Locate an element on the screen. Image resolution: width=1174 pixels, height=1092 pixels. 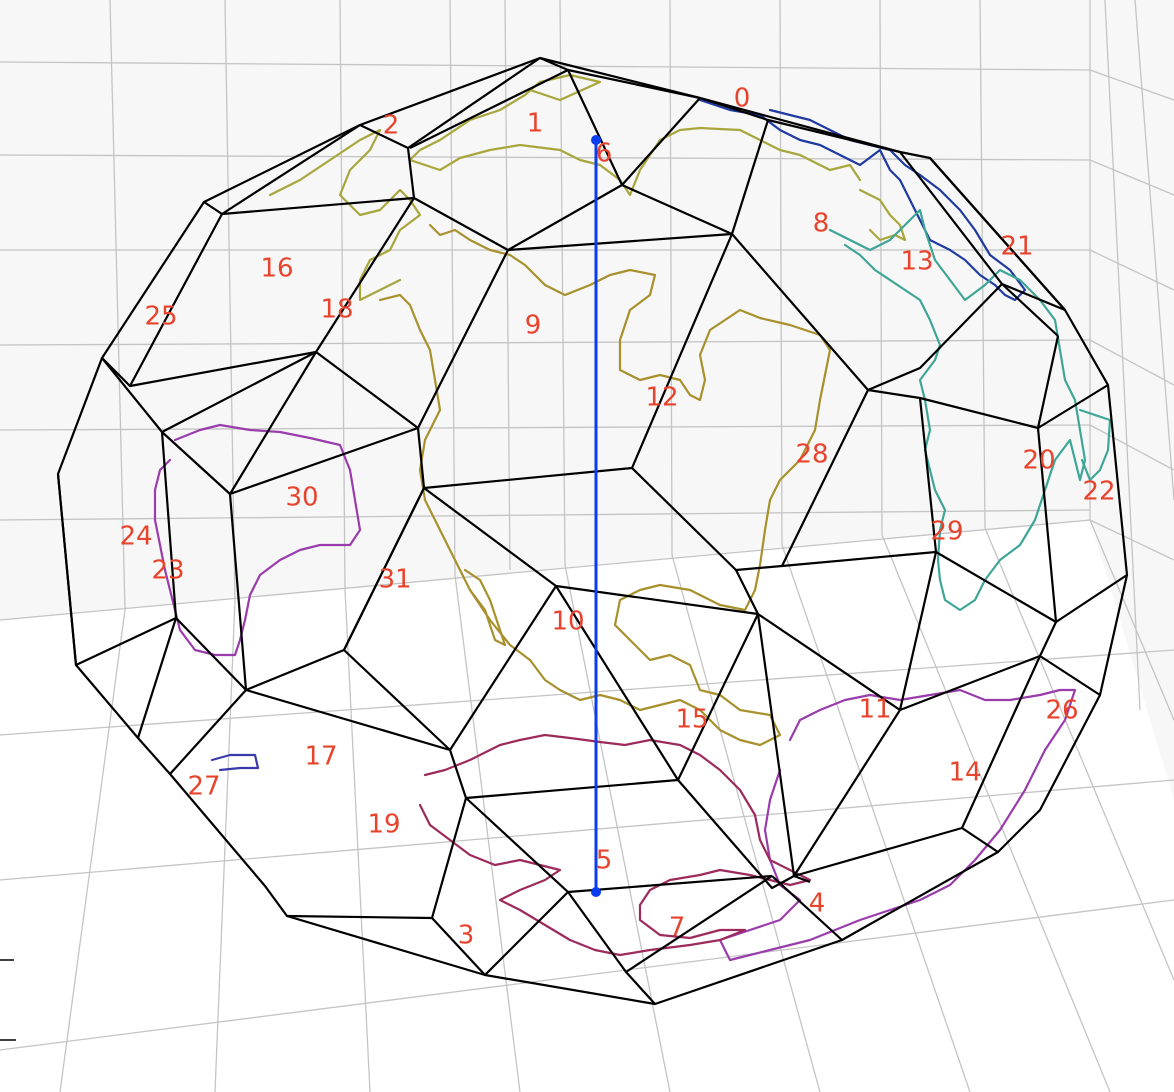
cell-label-16: 16 is located at coordinates (276, 269).